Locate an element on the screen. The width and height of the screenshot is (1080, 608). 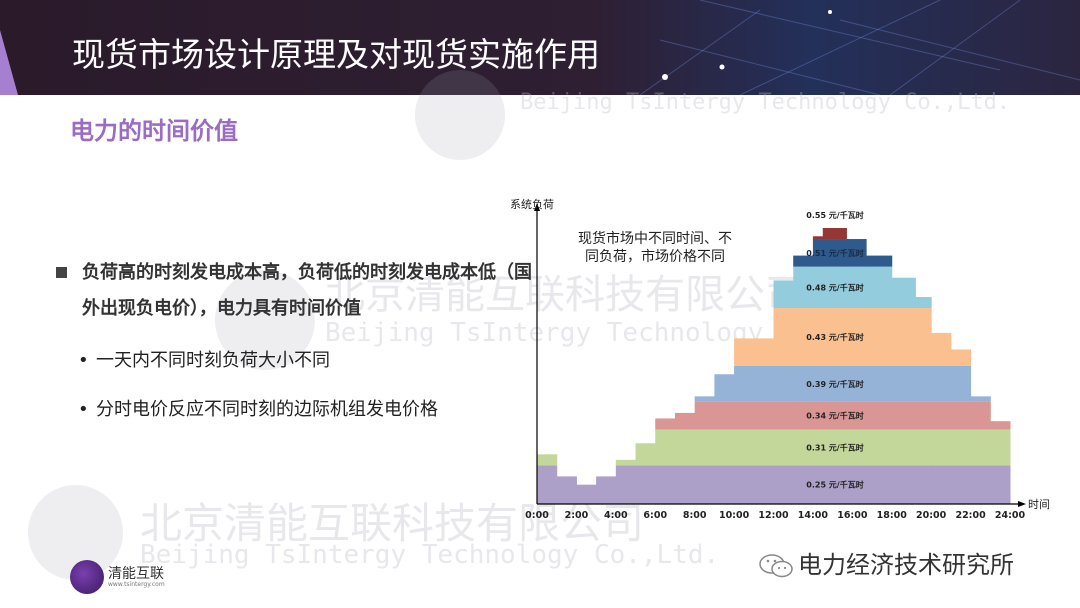
y-axis-arrow-icon is located at coordinates (537, 207).